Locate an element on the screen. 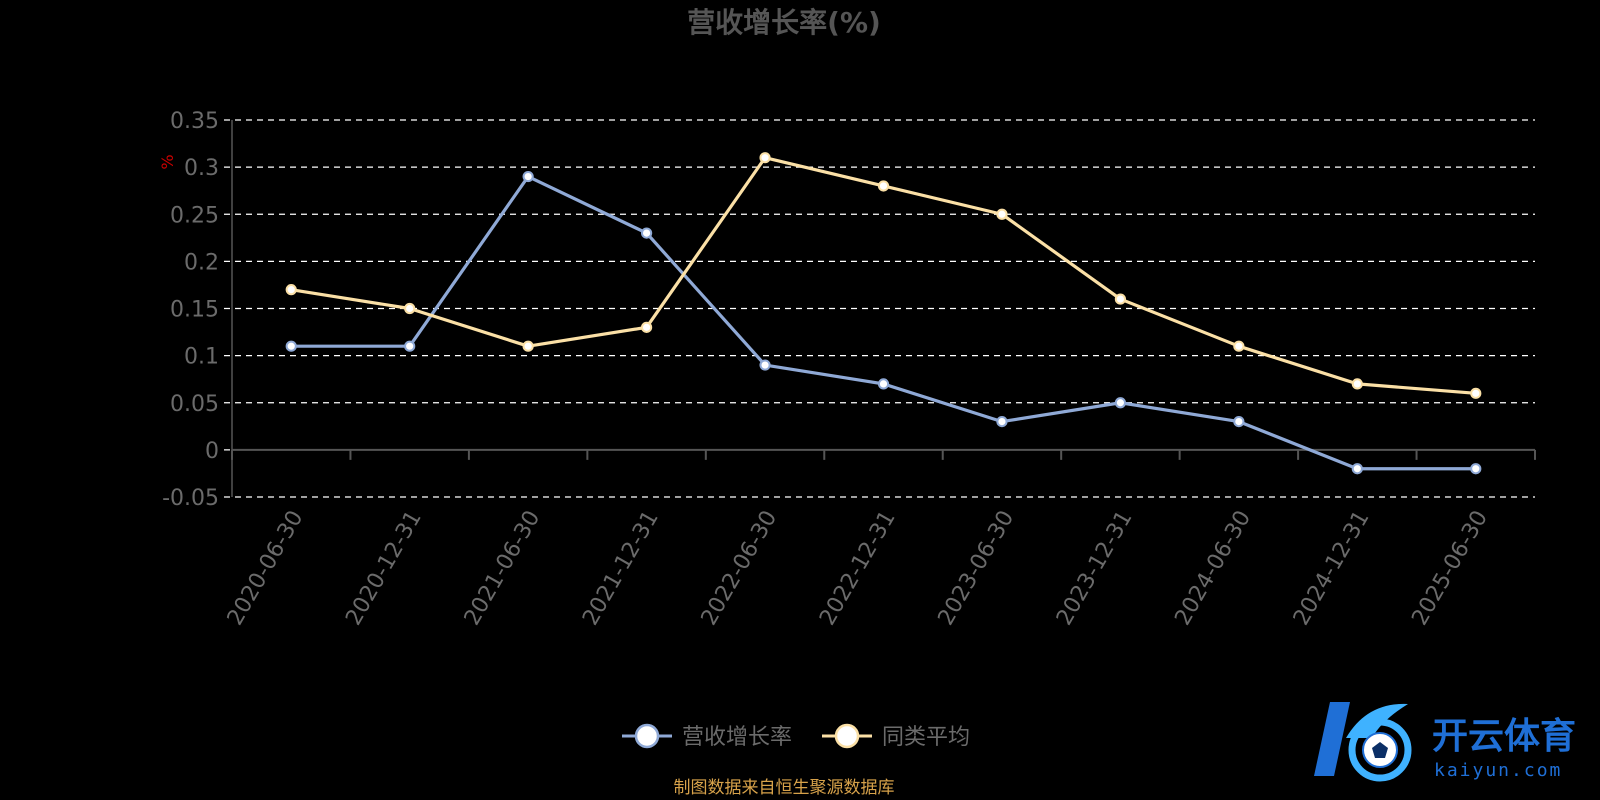 This screenshot has width=1600, height=800. watermark-logo: 开云体育 kaiyun.com is located at coordinates (1445, 742).